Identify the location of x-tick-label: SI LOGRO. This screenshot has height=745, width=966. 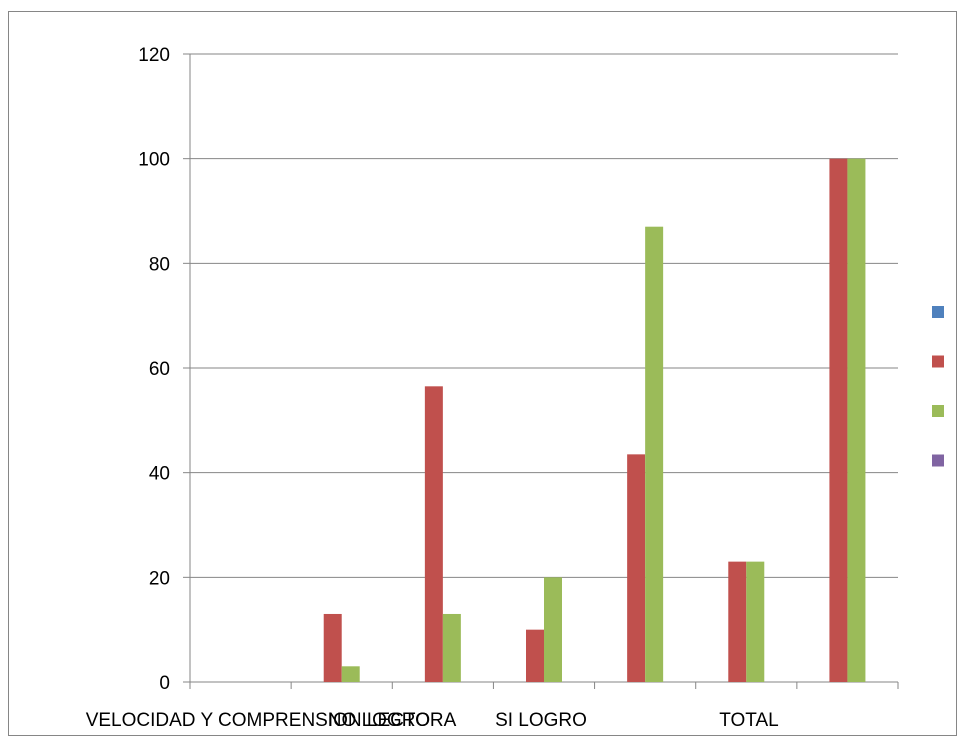
(541, 720).